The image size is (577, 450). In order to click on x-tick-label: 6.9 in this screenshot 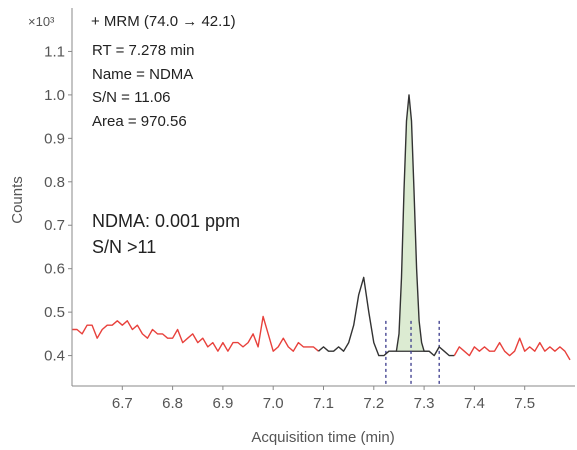, I will do `click(222, 403)`.